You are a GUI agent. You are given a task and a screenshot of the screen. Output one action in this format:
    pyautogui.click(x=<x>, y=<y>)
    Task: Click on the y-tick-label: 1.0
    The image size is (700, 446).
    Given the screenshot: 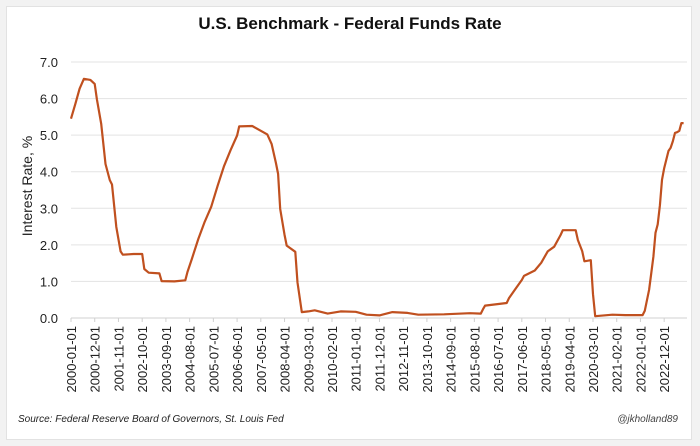 What is the action you would take?
    pyautogui.click(x=49, y=281)
    